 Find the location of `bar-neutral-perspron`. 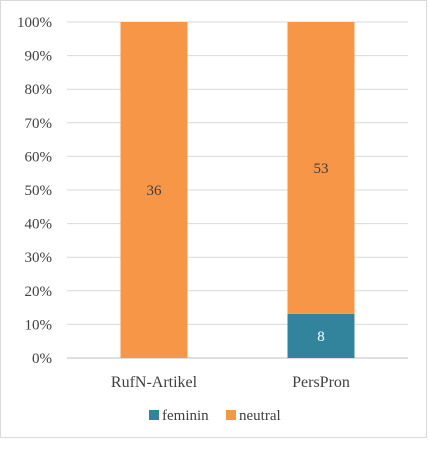

bar-neutral-perspron is located at coordinates (321, 168).